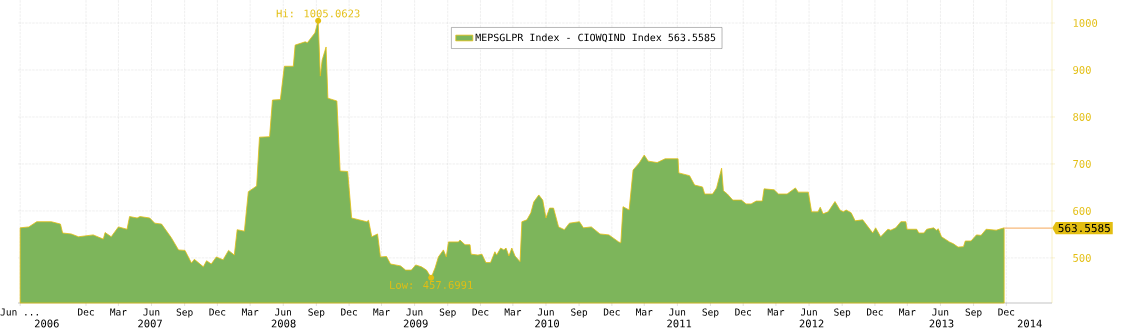 This screenshot has width=1122, height=334. What do you see at coordinates (547, 323) in the screenshot?
I see `x2-tick-label: 2010` at bounding box center [547, 323].